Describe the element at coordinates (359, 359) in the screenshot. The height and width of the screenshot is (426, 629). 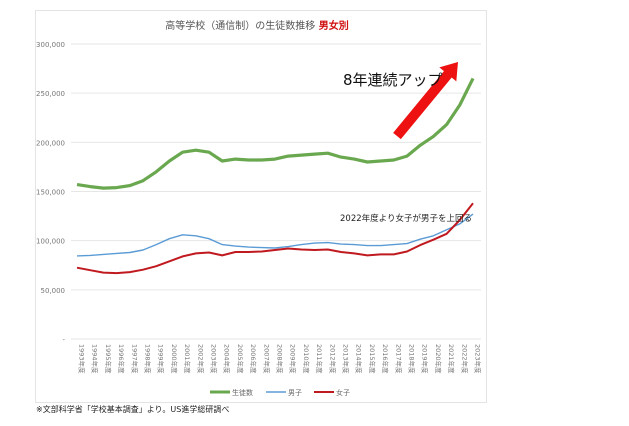
I see `x-tick-label: 2014年度` at that location.